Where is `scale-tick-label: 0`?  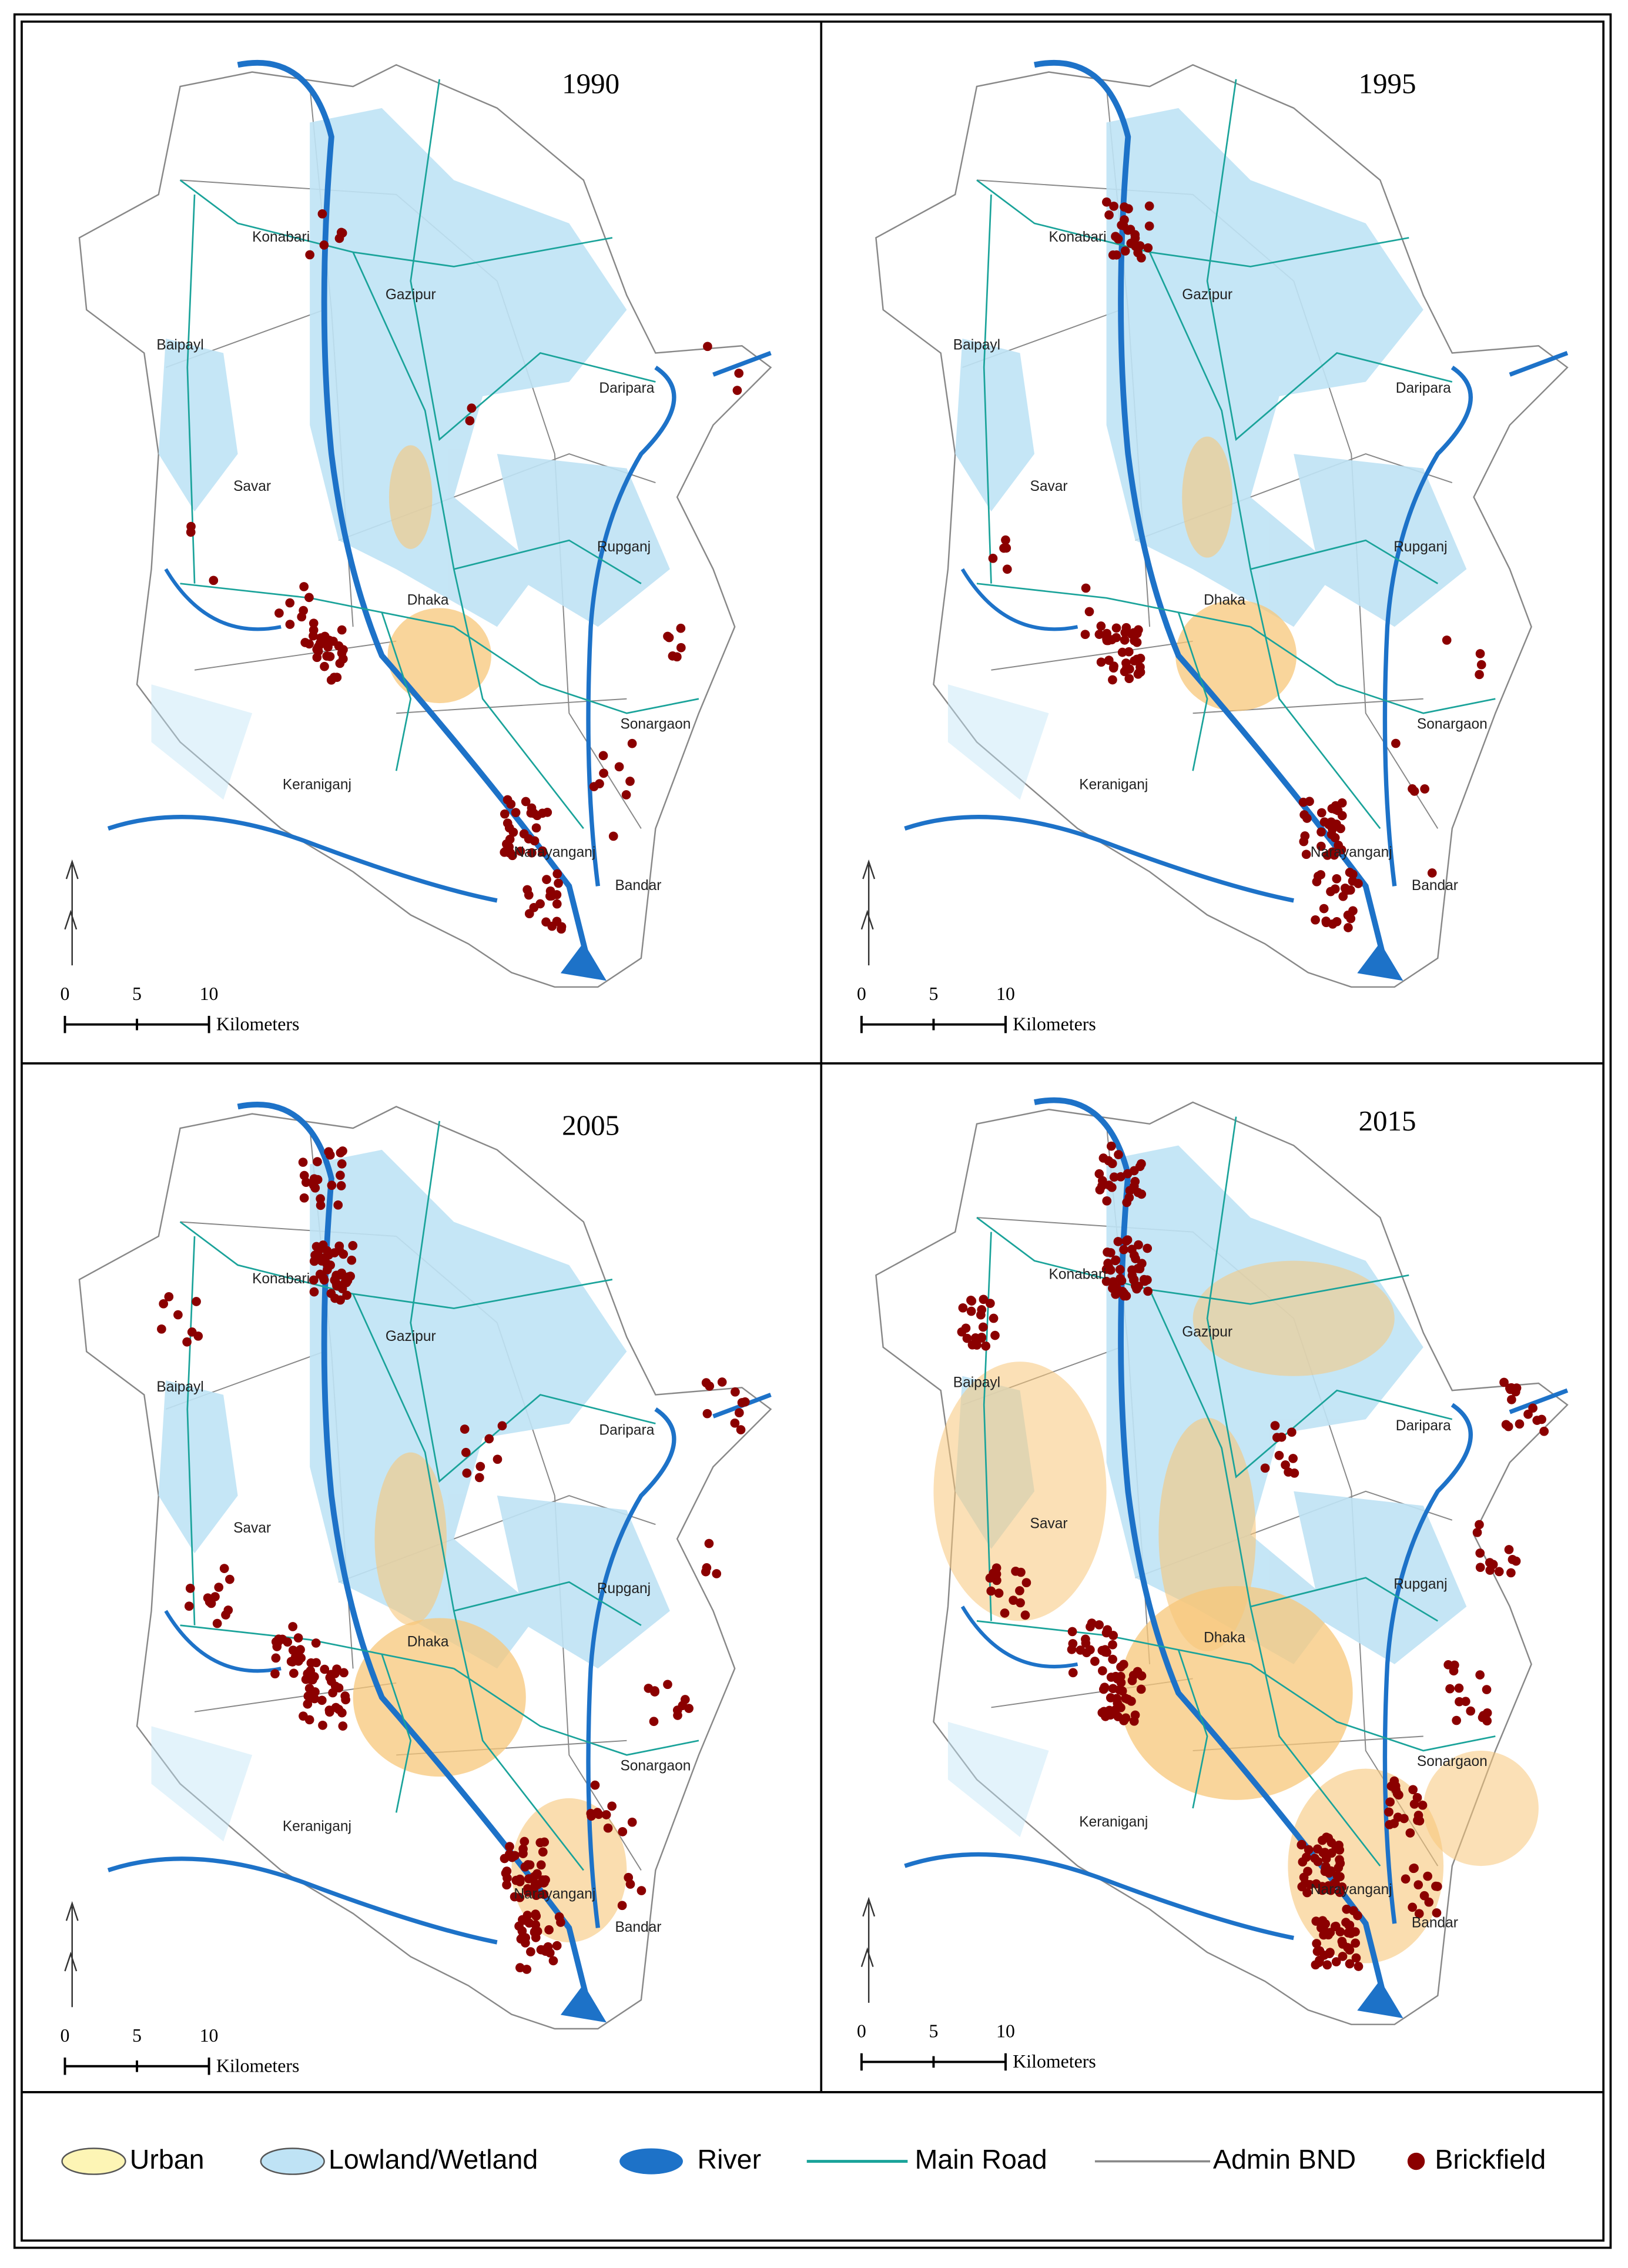
scale-tick-label: 0 is located at coordinates (65, 994).